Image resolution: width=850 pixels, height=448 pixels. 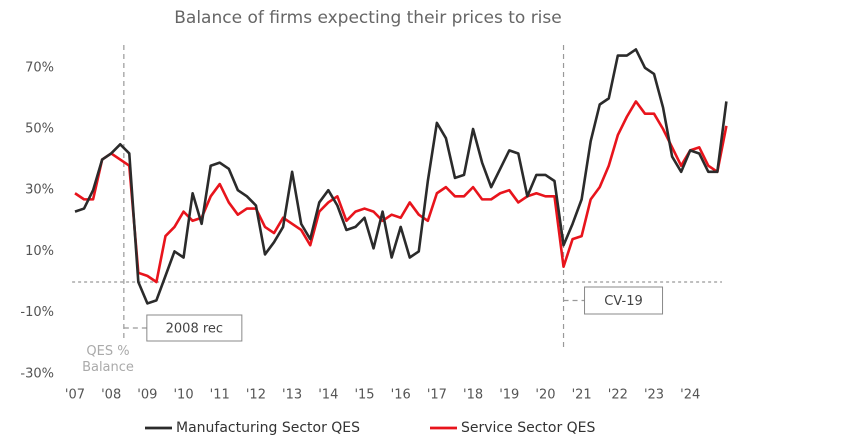 I want to click on x-tick-label: '11, so click(x=220, y=395).